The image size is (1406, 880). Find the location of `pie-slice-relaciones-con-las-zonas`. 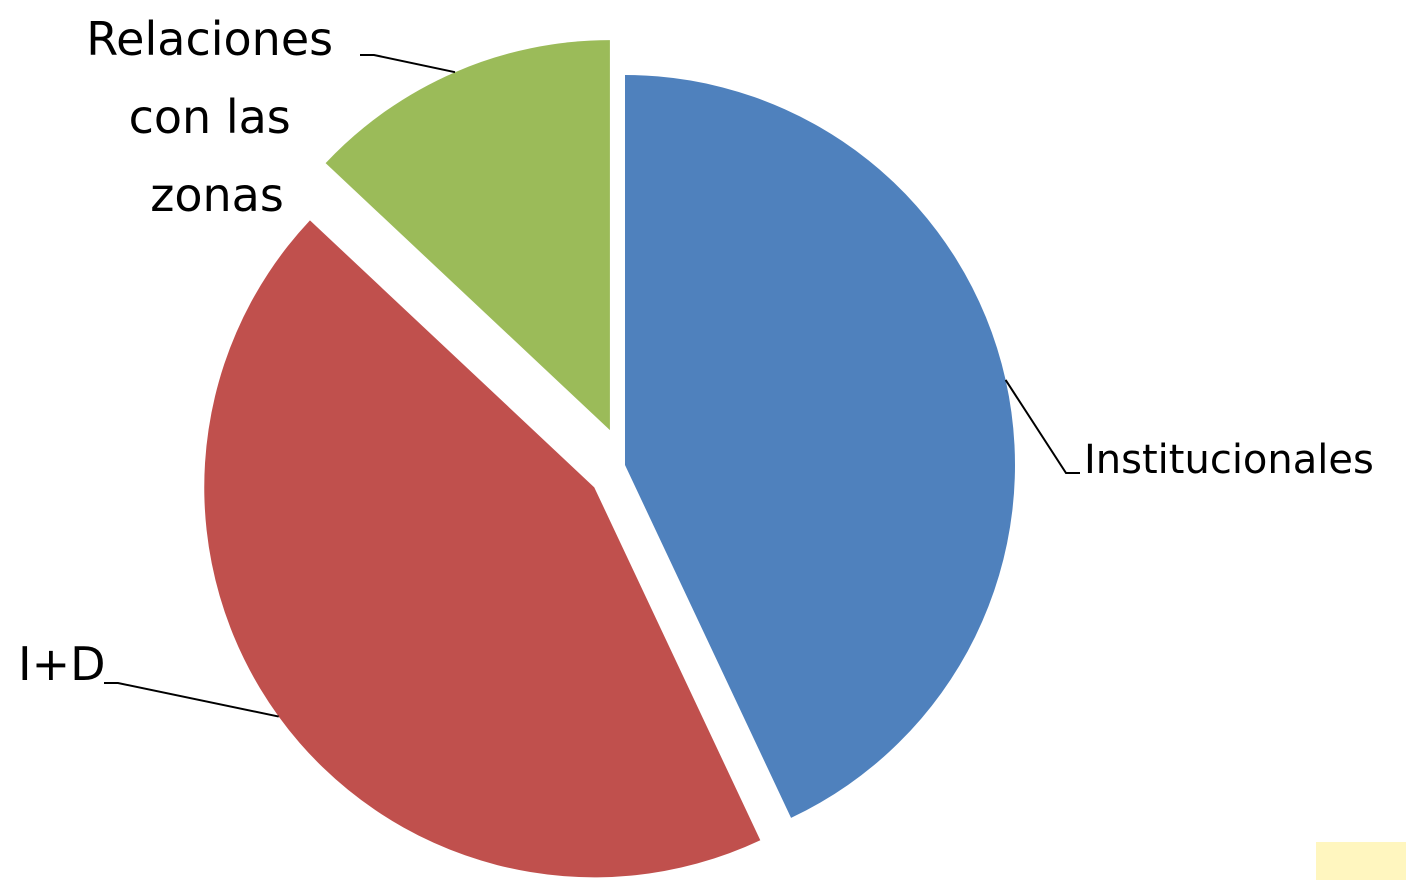

pie-slice-relaciones-con-las-zonas is located at coordinates (467, 235).